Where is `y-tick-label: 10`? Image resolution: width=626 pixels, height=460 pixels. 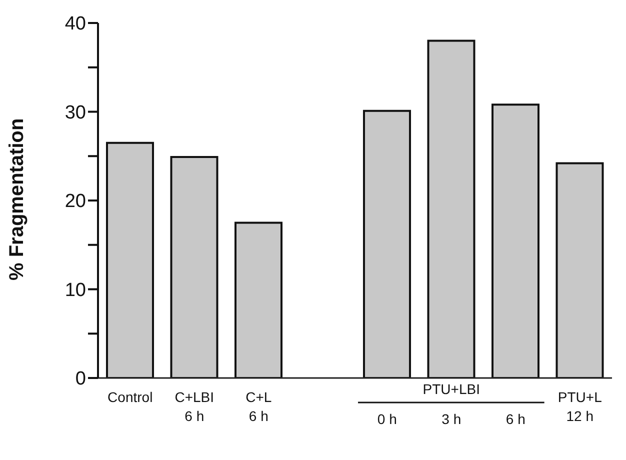 y-tick-label: 10 is located at coordinates (75, 290).